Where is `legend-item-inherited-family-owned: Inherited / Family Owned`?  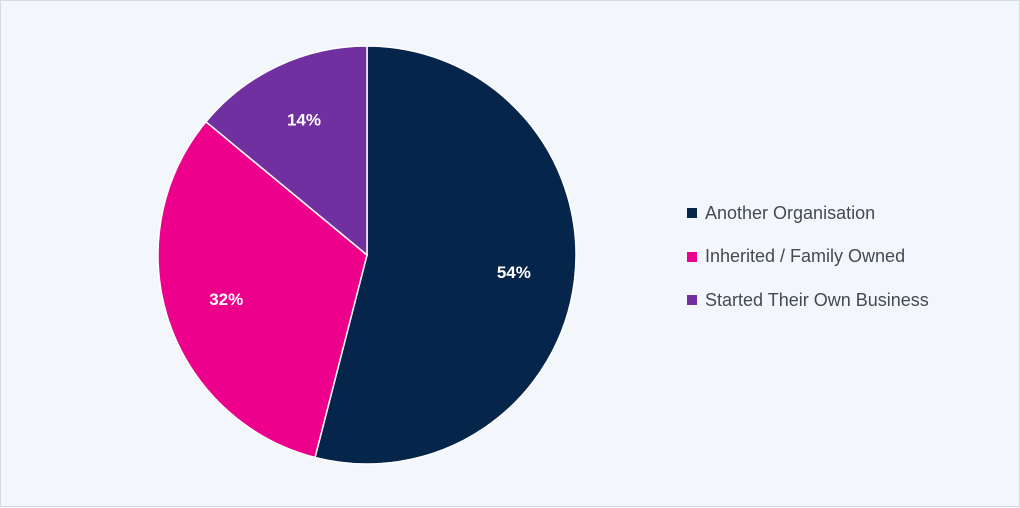
legend-item-inherited-family-owned: Inherited / Family Owned is located at coordinates (808, 257).